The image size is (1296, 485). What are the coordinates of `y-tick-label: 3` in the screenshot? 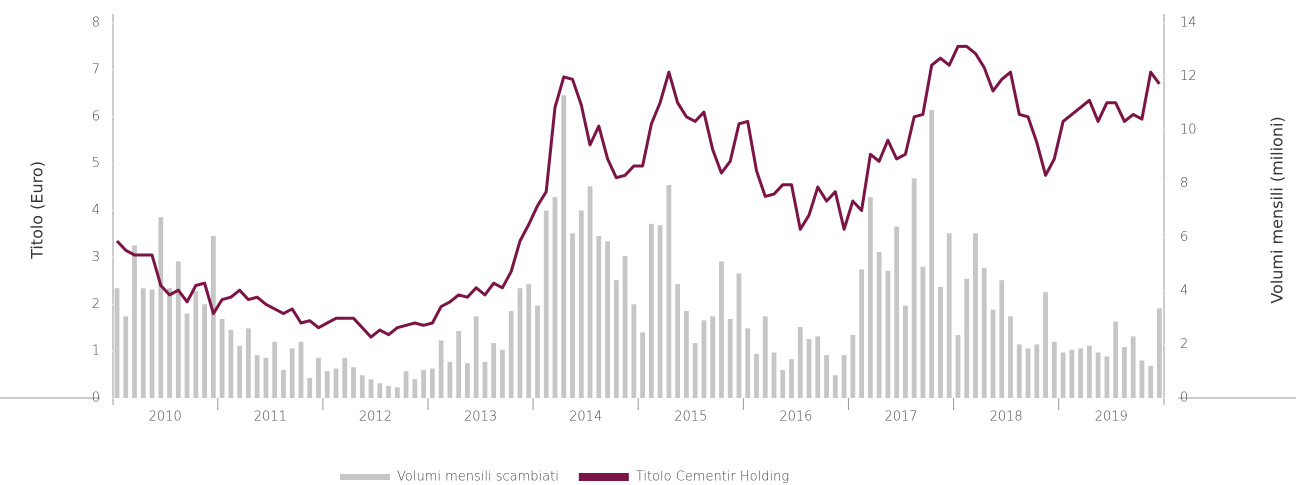 It's located at (96, 257).